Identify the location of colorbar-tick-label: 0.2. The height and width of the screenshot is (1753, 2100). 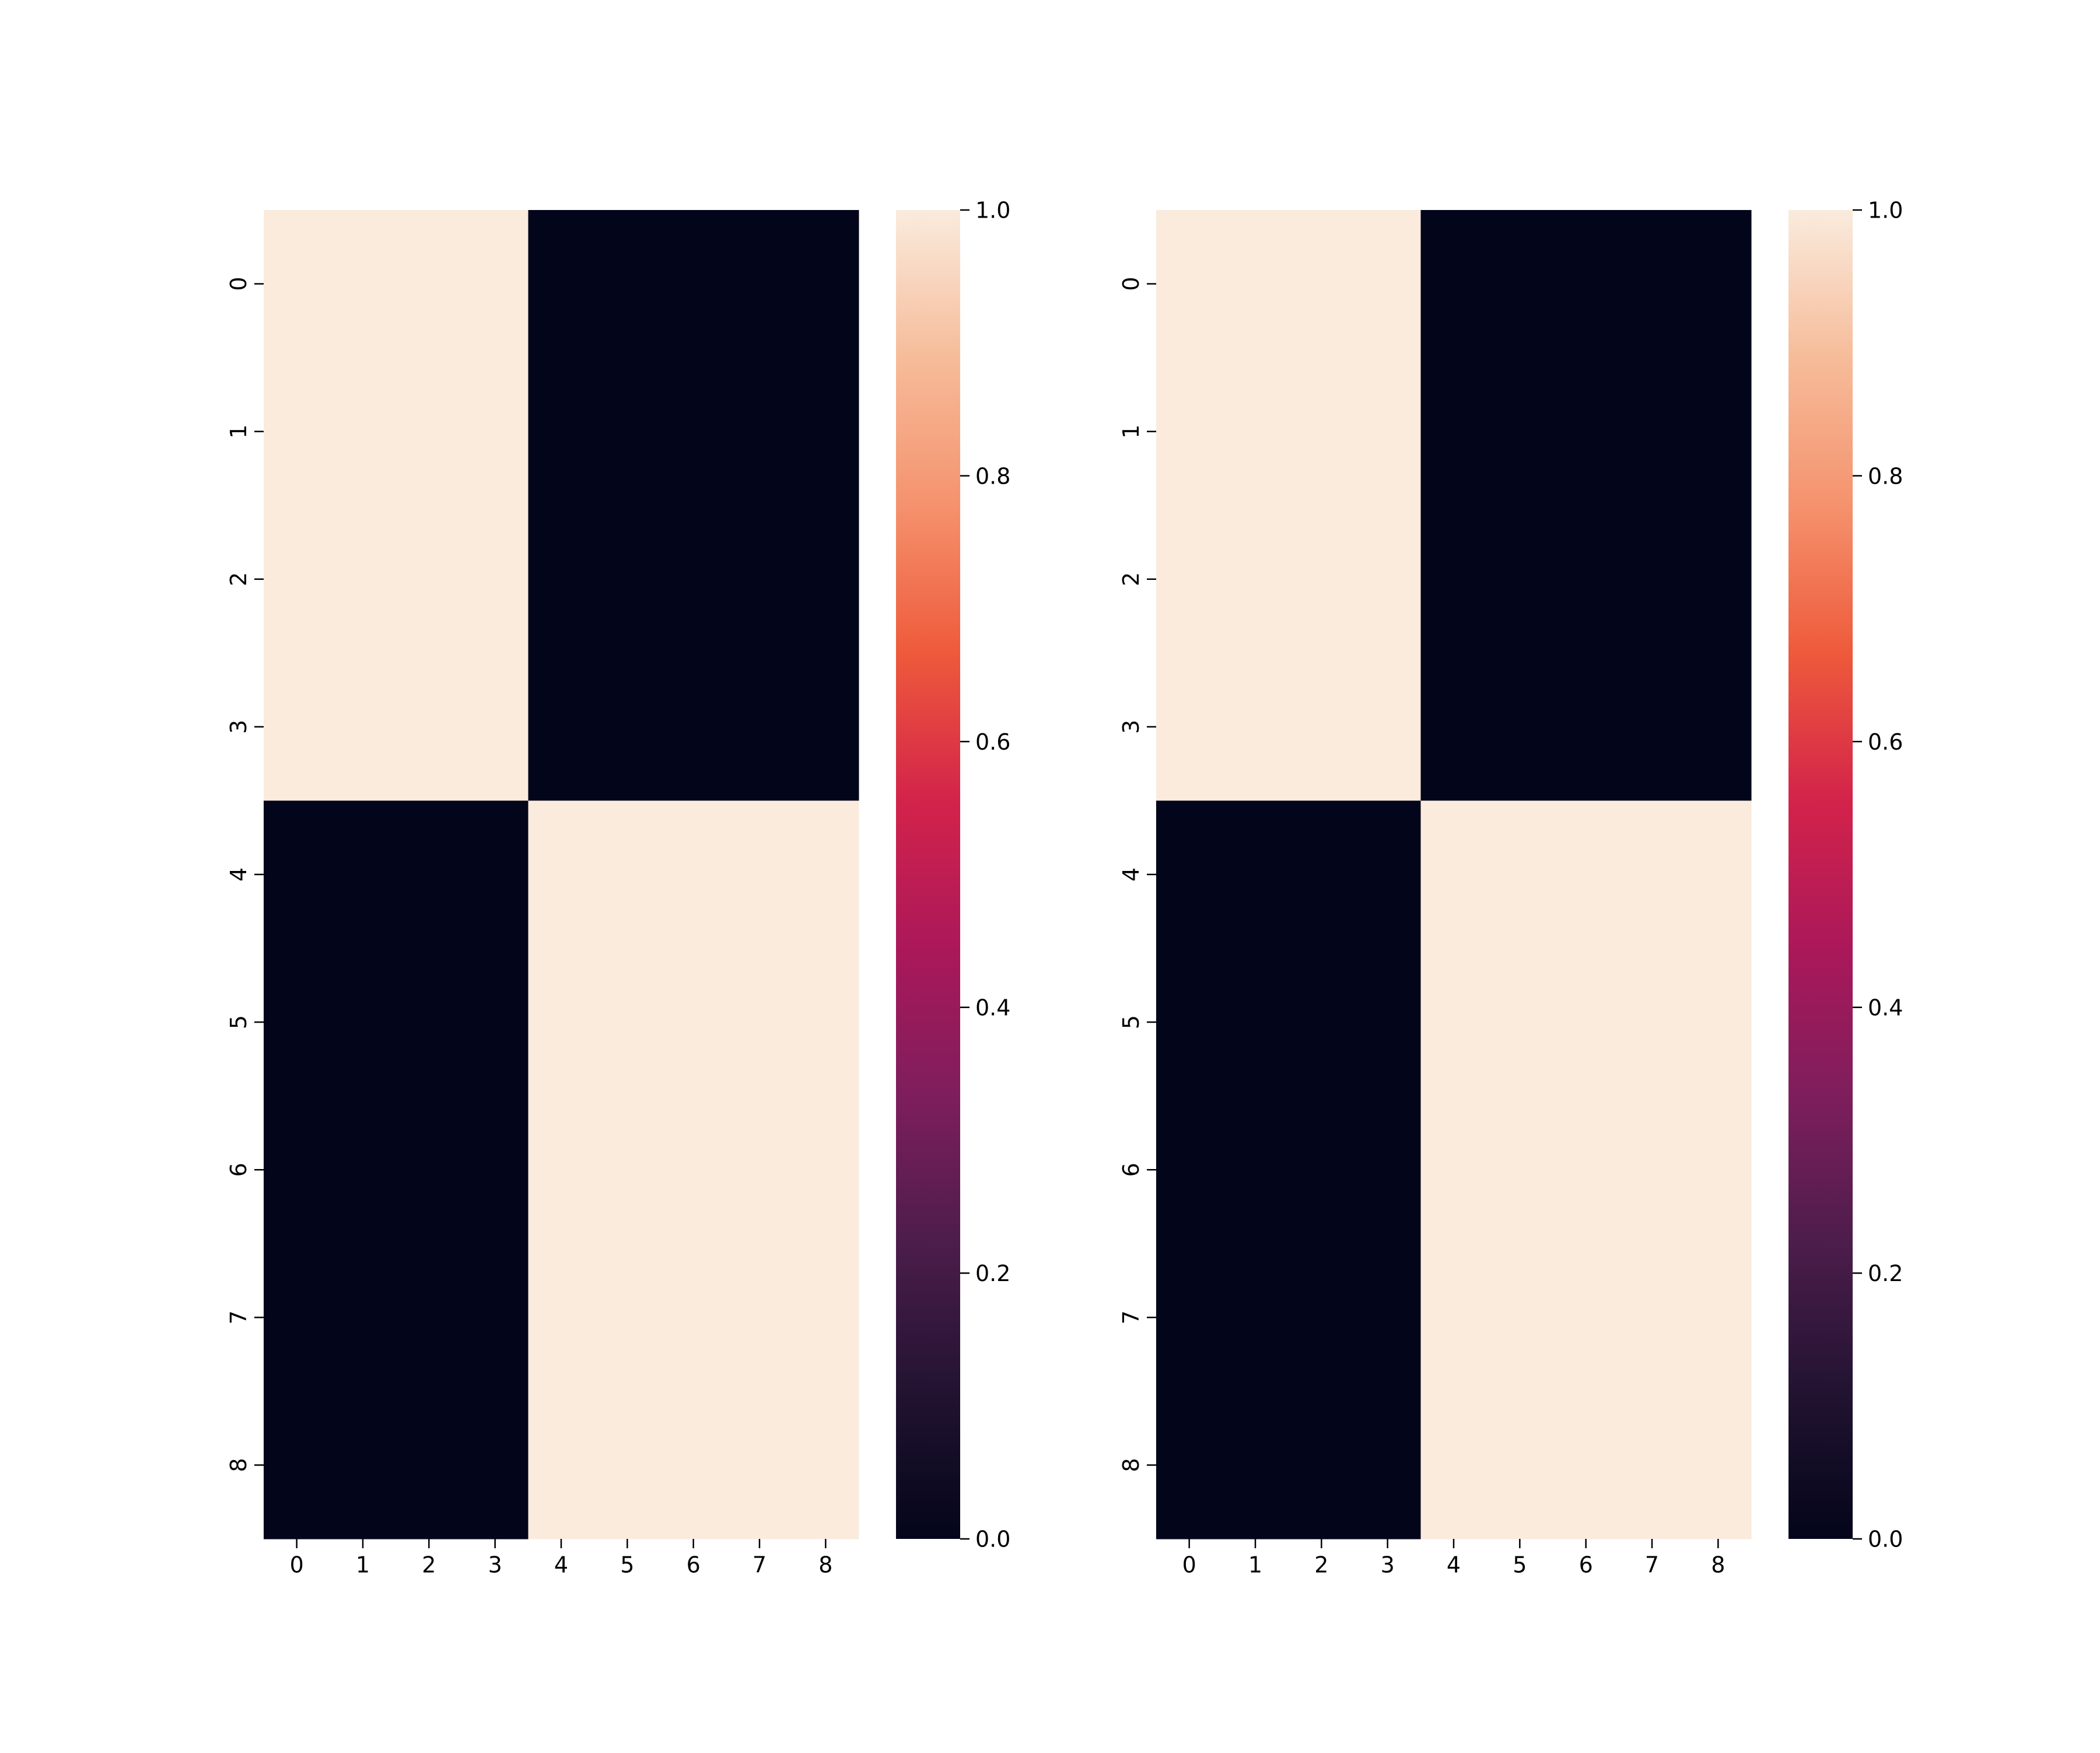
(1885, 1273).